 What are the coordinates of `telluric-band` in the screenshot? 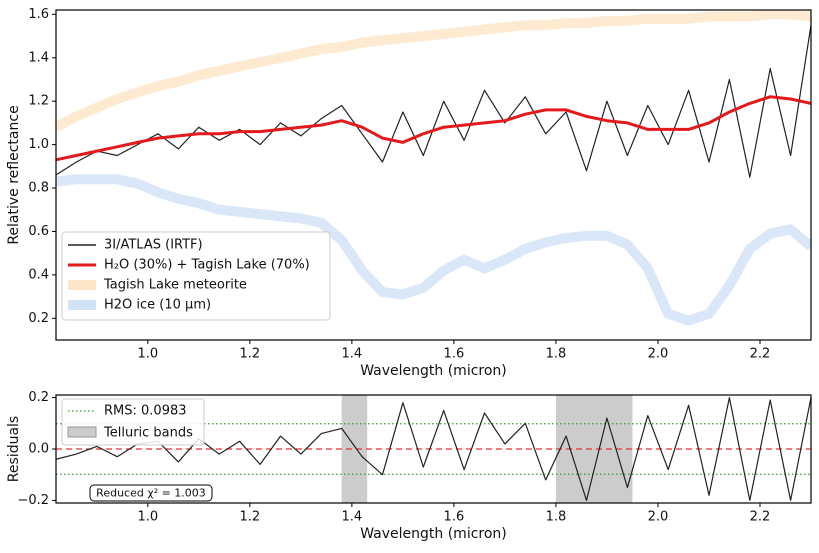 It's located at (354, 449).